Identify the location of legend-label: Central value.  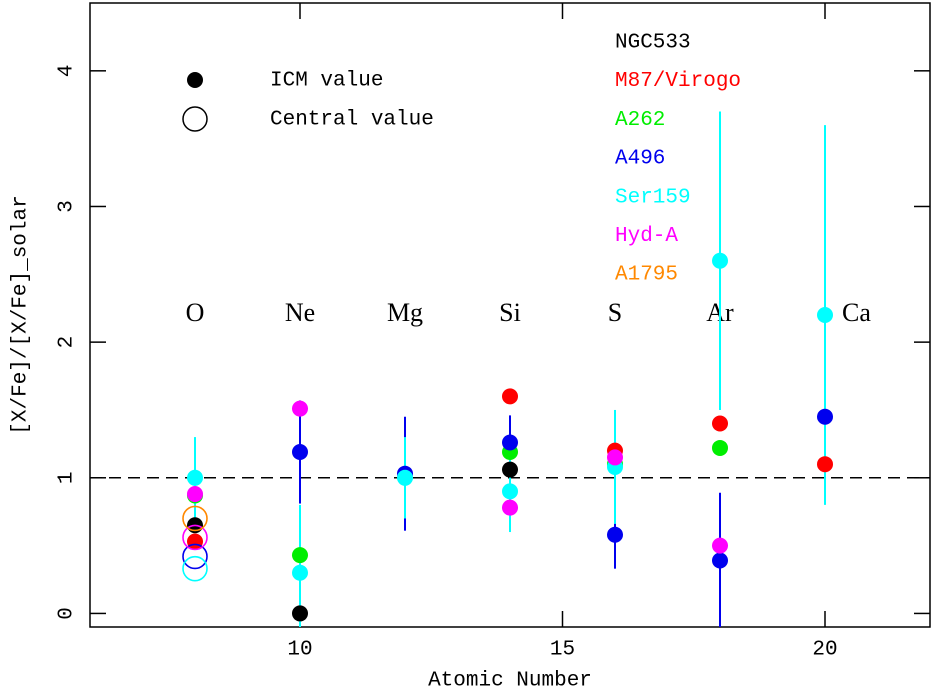
(352, 120).